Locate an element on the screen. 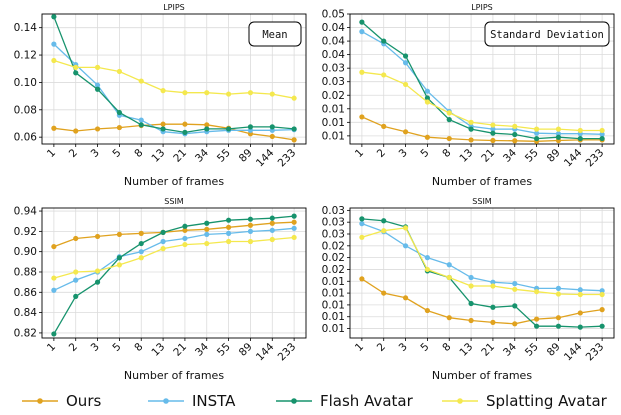  annotation-box is located at coordinates (547, 34).